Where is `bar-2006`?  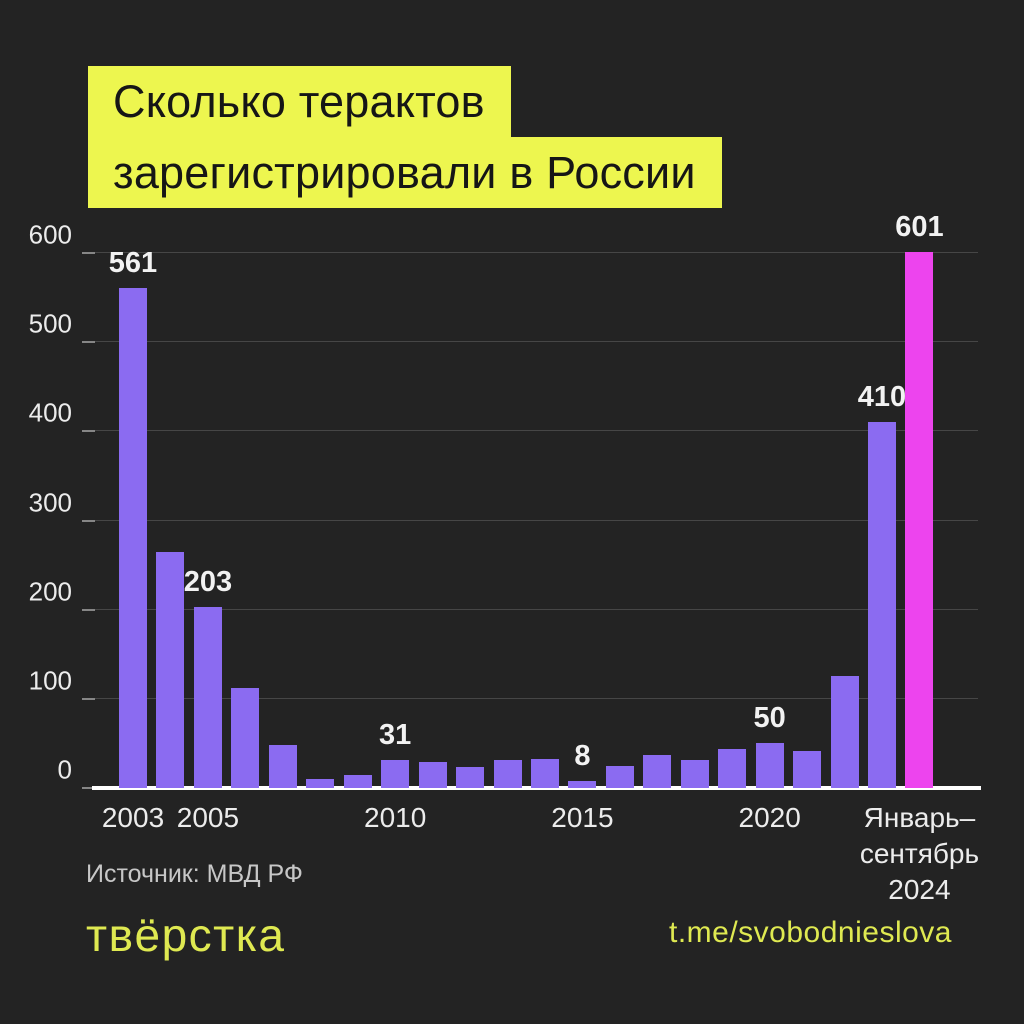
bar-2006 is located at coordinates (245, 738).